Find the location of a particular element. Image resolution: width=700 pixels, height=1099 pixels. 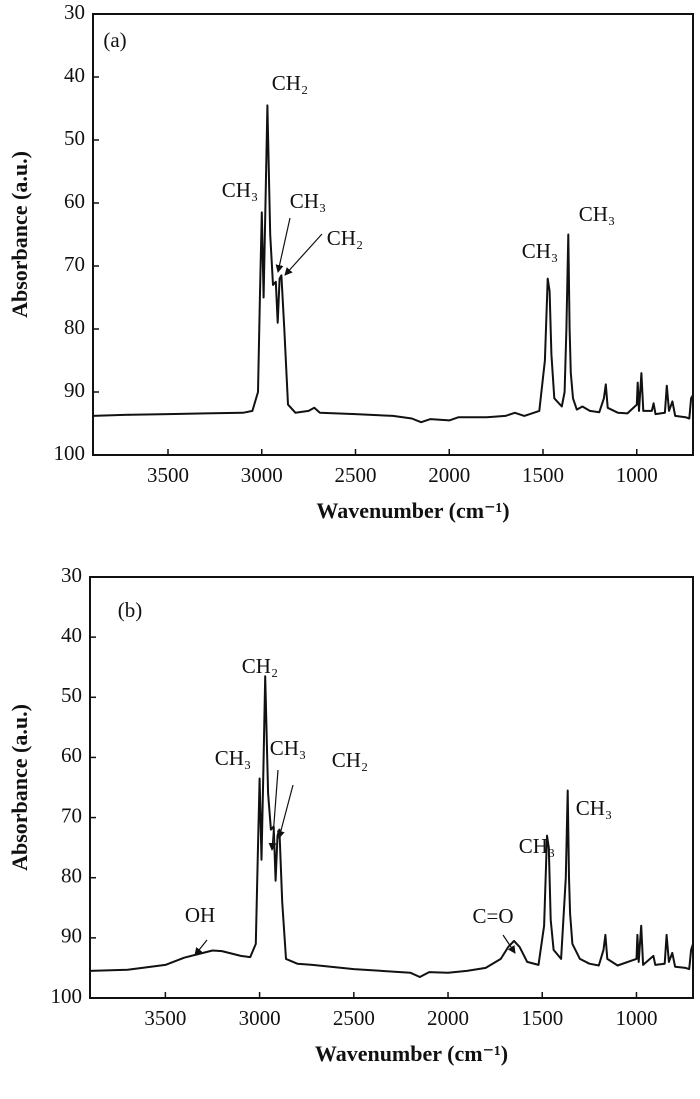

panel-label: (b) is located at coordinates (130, 610).